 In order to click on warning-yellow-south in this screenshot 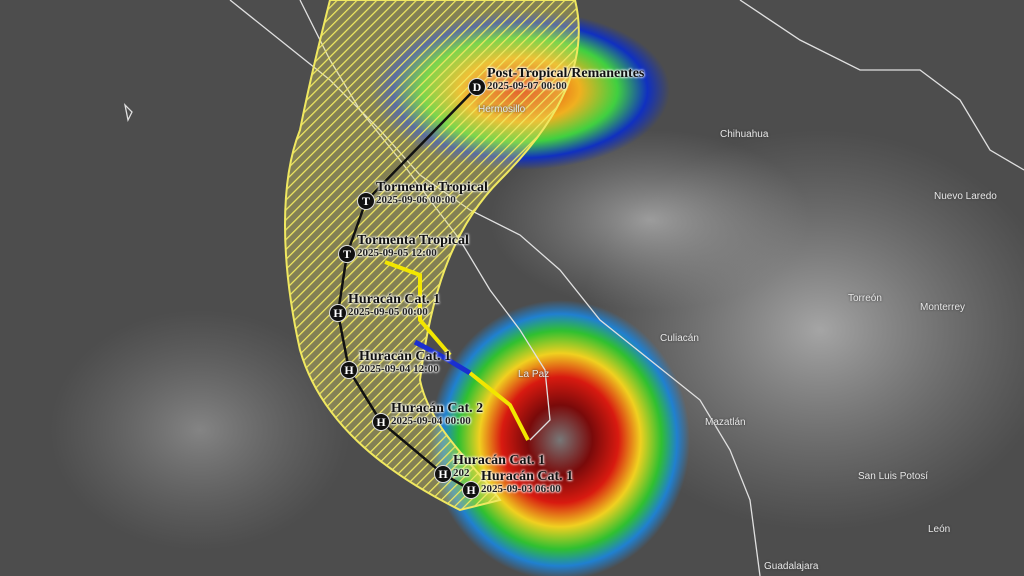, I will do `click(499, 406)`.